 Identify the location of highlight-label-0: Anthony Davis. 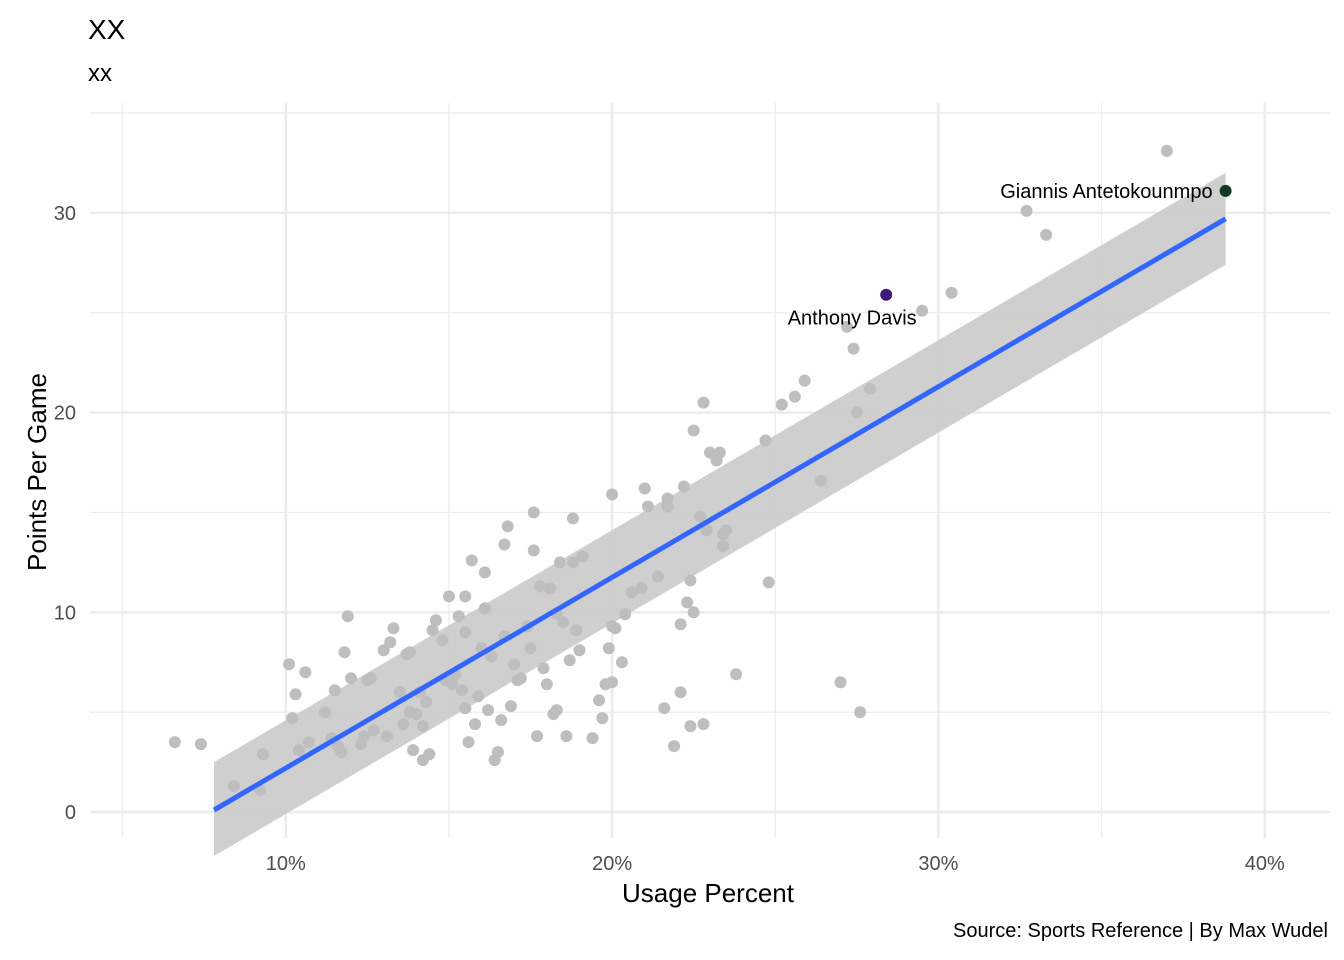
(852, 319).